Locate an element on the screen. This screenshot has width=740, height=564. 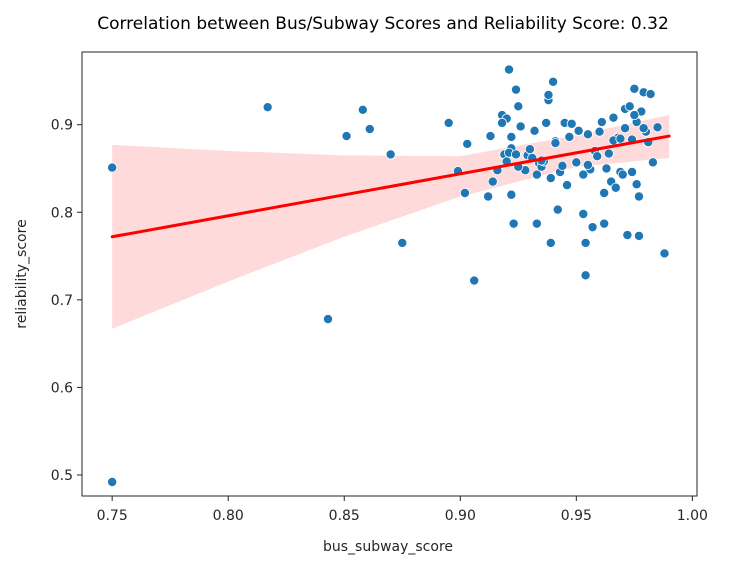
x-tick-label: 0.80 is located at coordinates (228, 516).